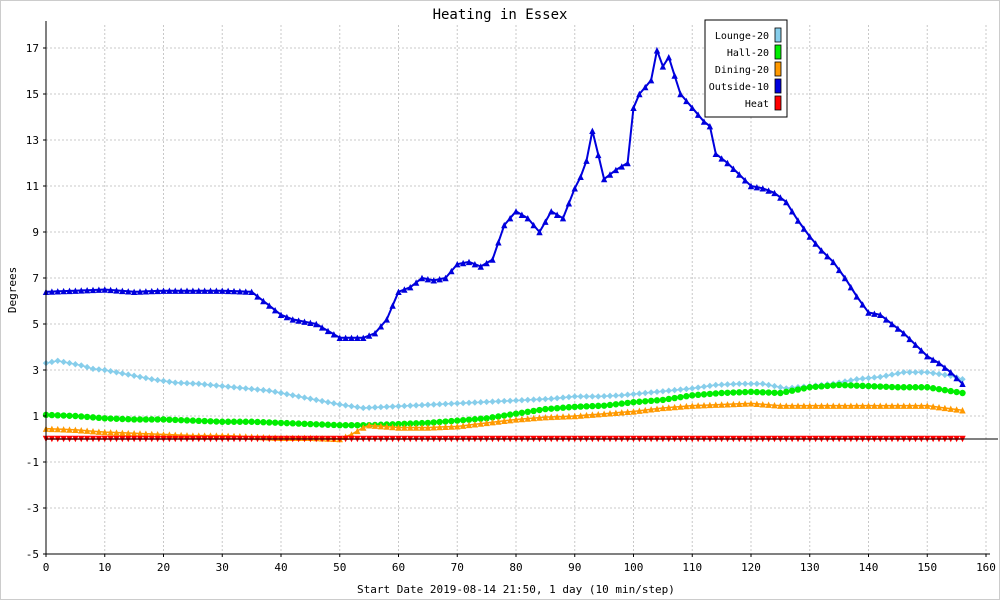 Image resolution: width=1000 pixels, height=600 pixels. Describe the element at coordinates (32, 48) in the screenshot. I see `y-tick-label: 17` at that location.